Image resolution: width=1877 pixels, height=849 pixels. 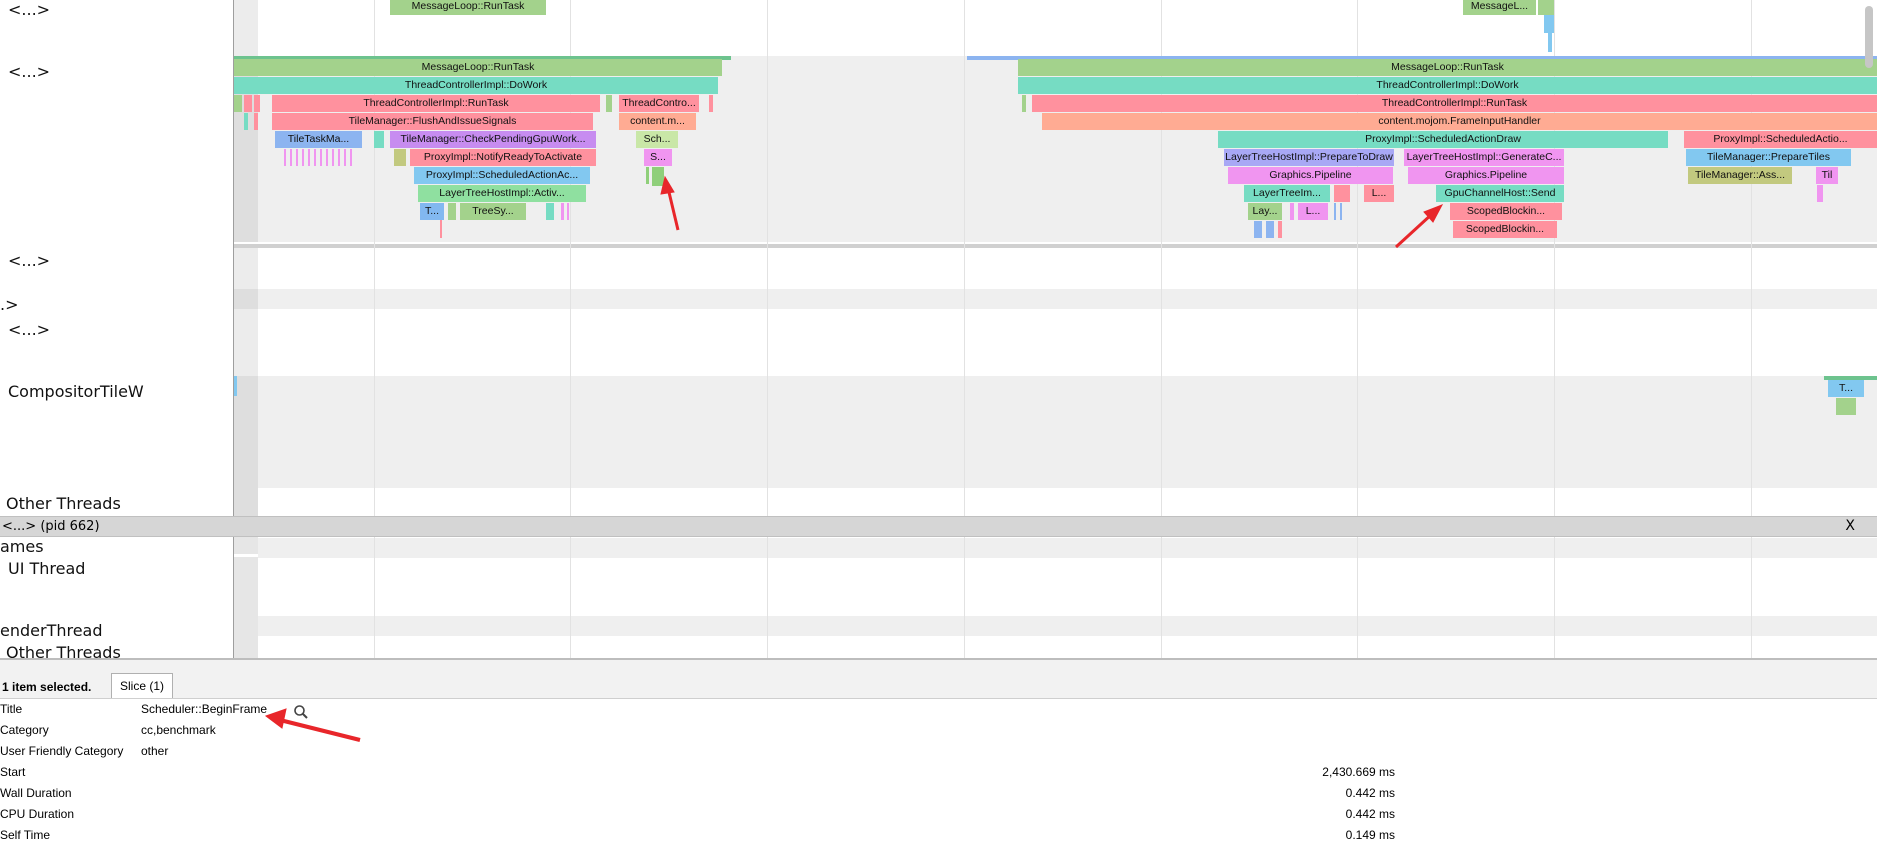 What do you see at coordinates (1768, 157) in the screenshot?
I see `slice: TileManager::PrepareTiles` at bounding box center [1768, 157].